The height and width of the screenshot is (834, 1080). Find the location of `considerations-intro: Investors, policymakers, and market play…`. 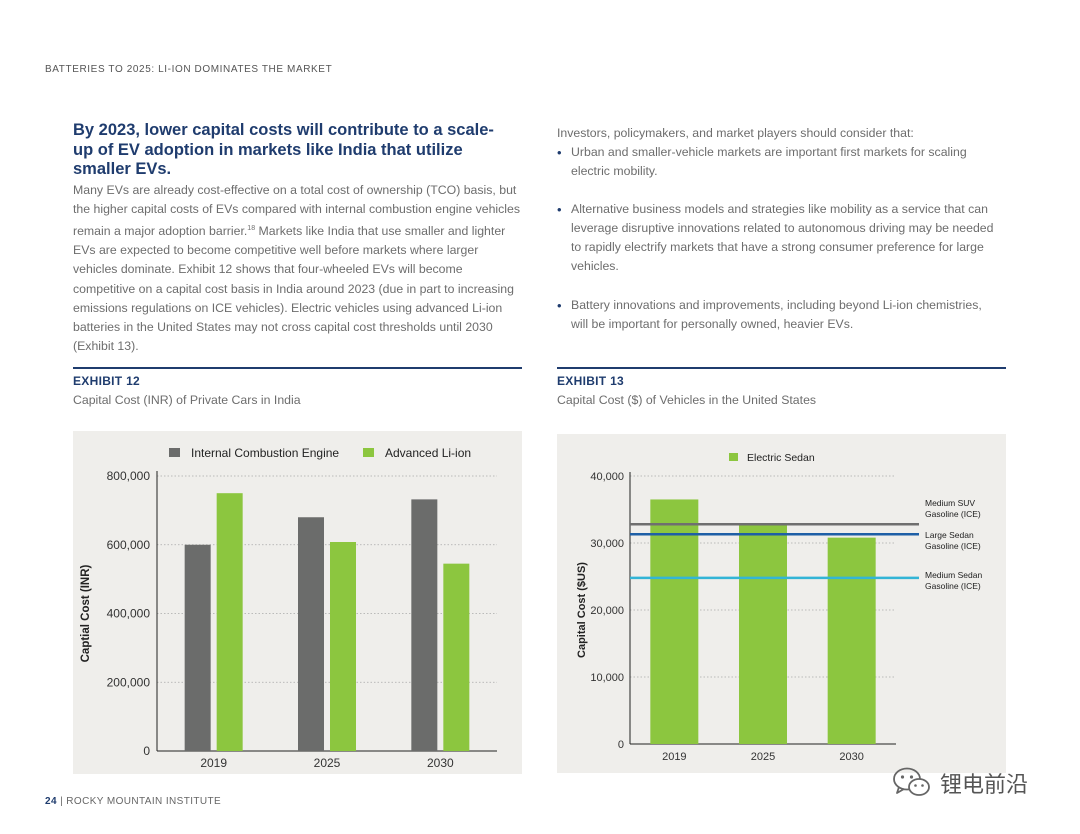

considerations-intro: Investors, policymakers, and market play… is located at coordinates (735, 133).